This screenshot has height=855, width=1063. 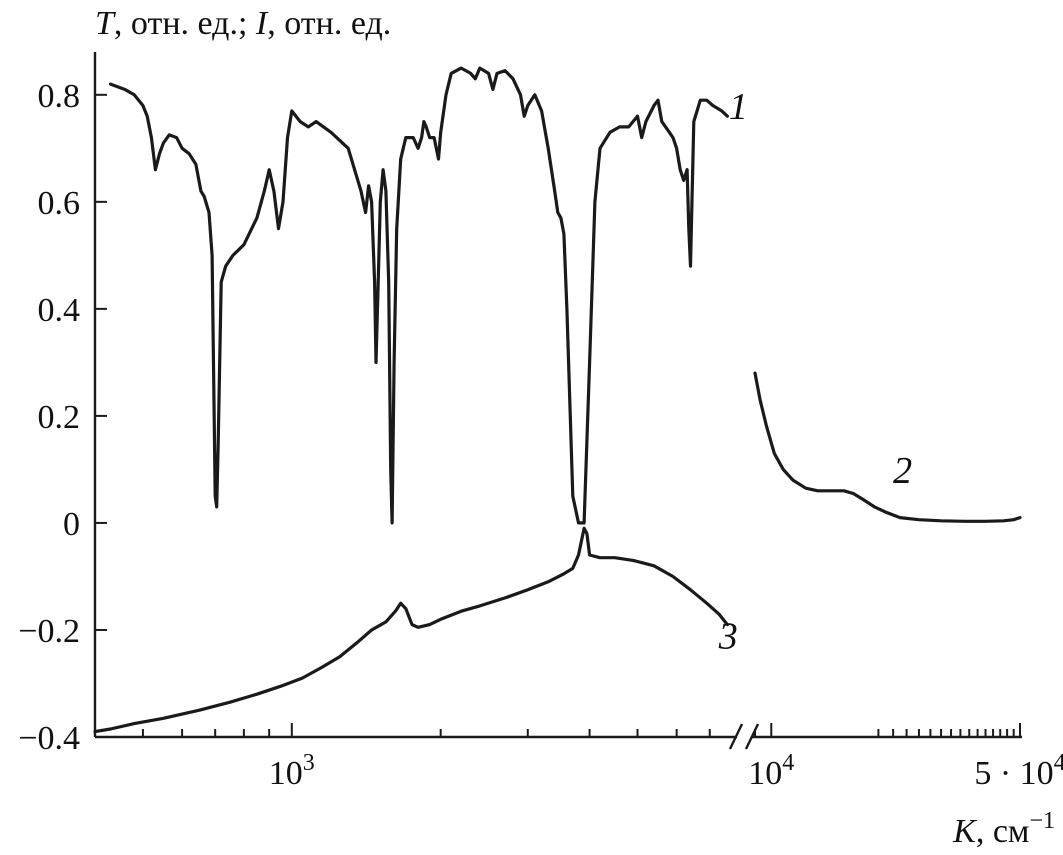 What do you see at coordinates (49, 631) in the screenshot?
I see `y-tick-label: −0.2` at bounding box center [49, 631].